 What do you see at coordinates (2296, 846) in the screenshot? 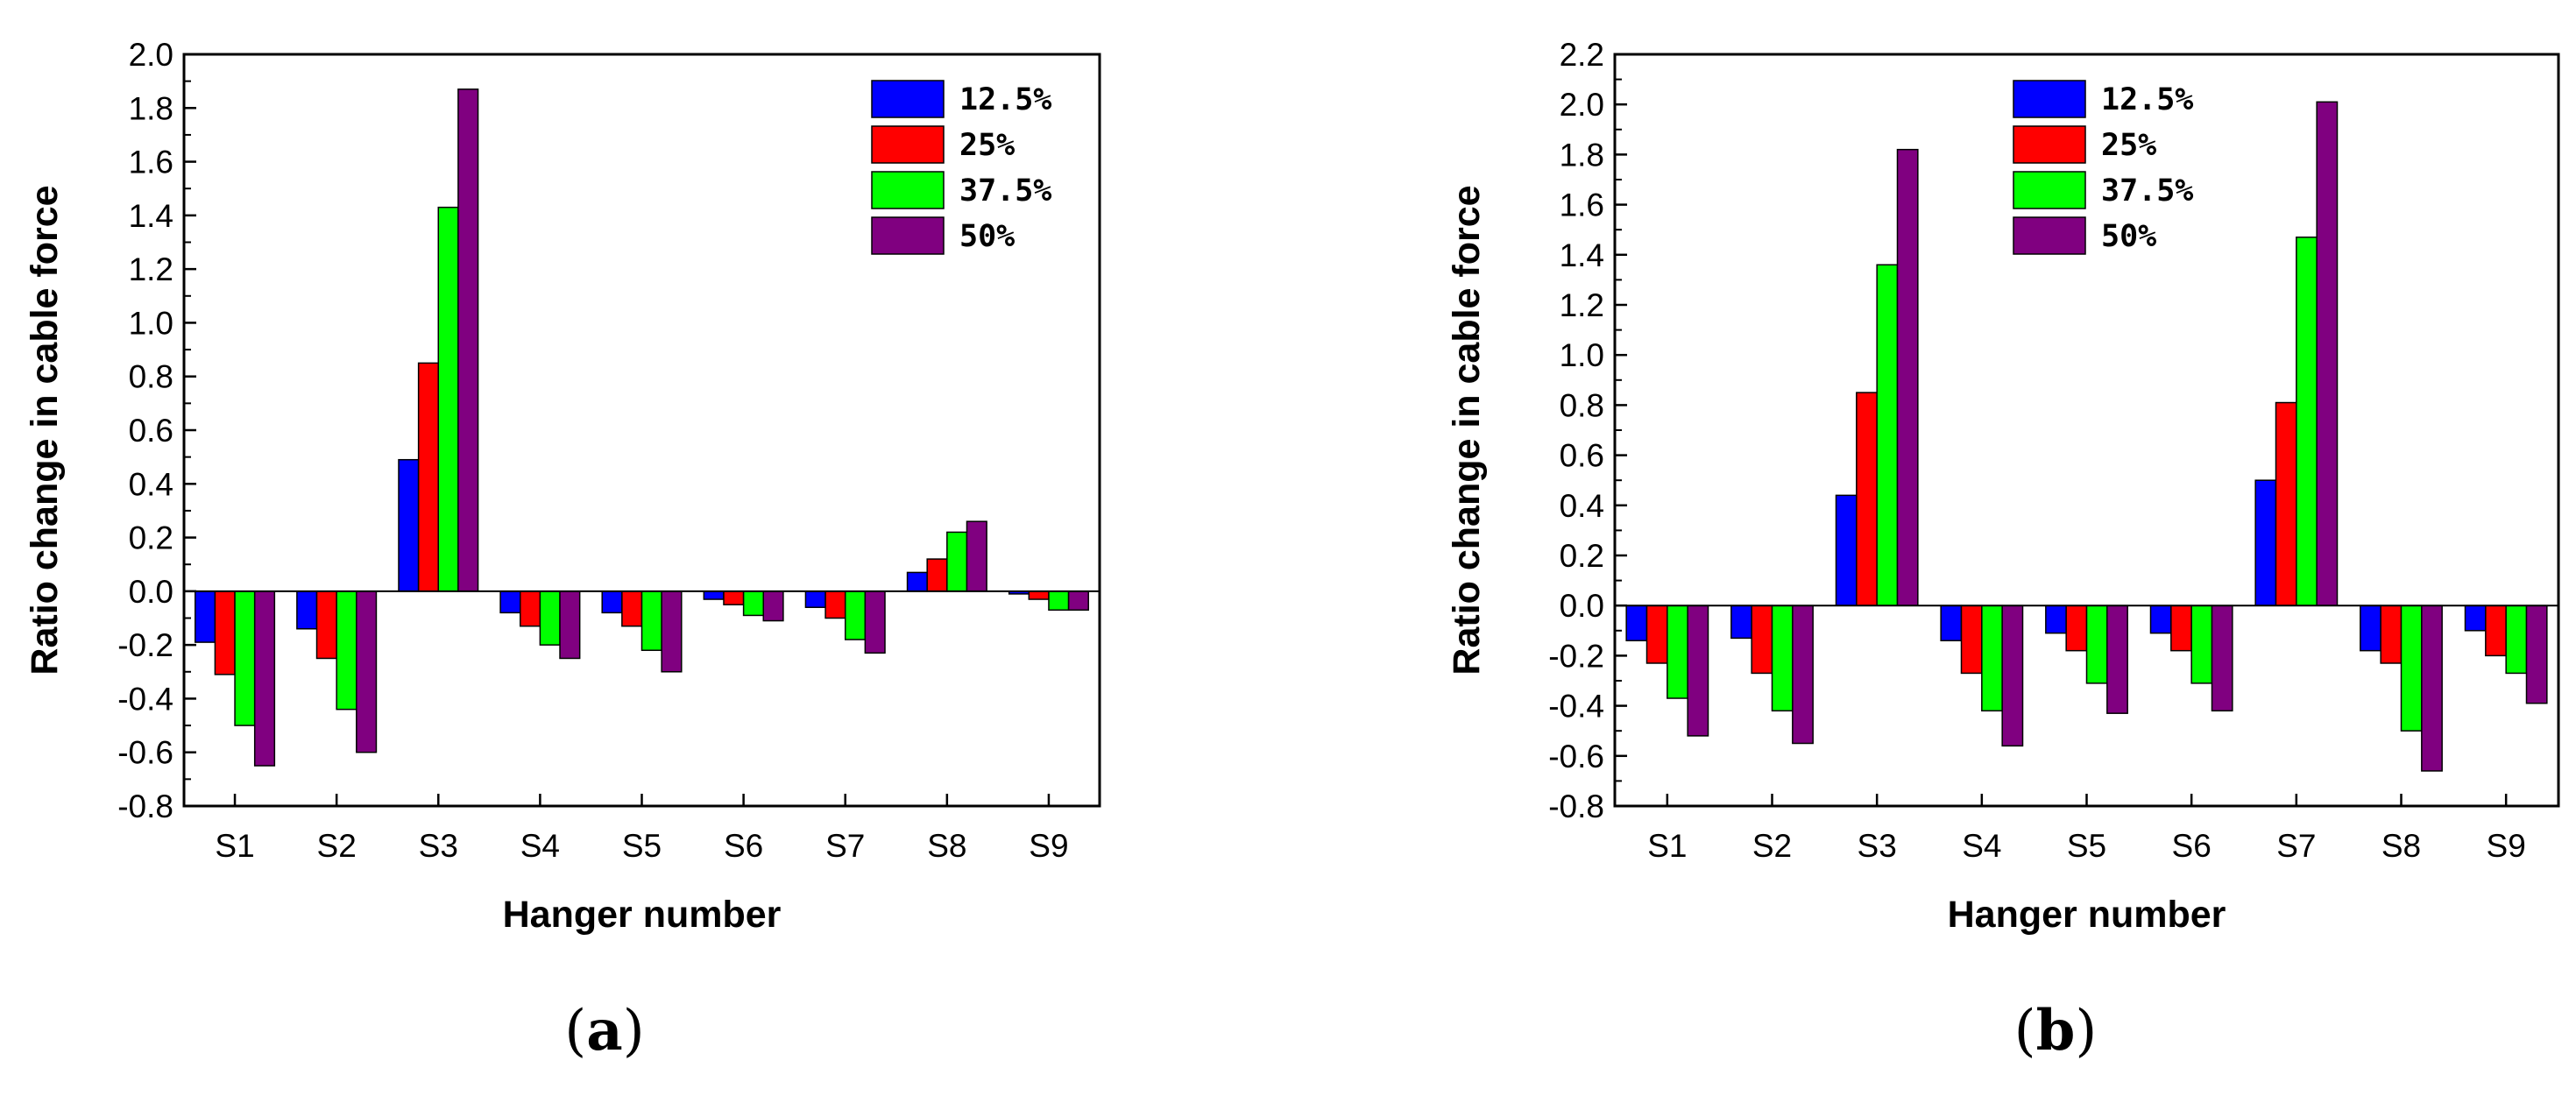
I see `x-tick-label: S7` at bounding box center [2296, 846].